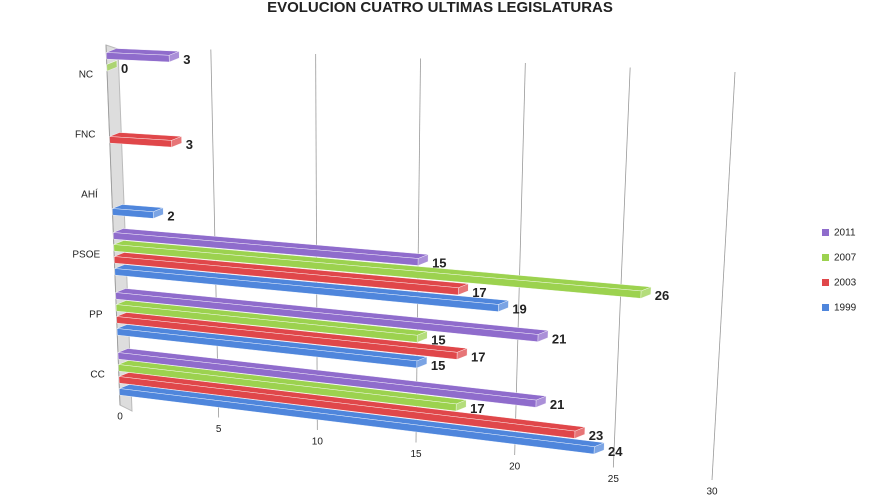 This screenshot has height=495, width=880. What do you see at coordinates (86, 75) in the screenshot?
I see `y-tick-label: NC` at bounding box center [86, 75].